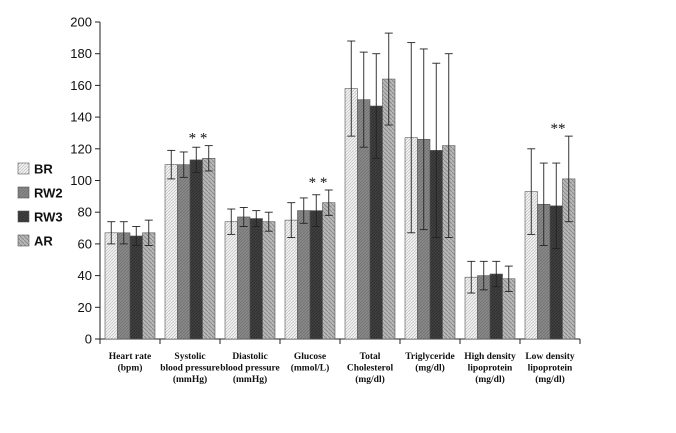  What do you see at coordinates (85, 275) in the screenshot?
I see `y-tick-label: 40` at bounding box center [85, 275].